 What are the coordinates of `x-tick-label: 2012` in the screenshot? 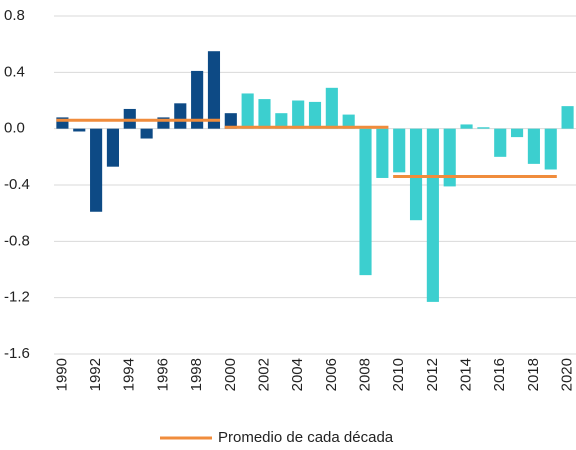 It's located at (432, 374).